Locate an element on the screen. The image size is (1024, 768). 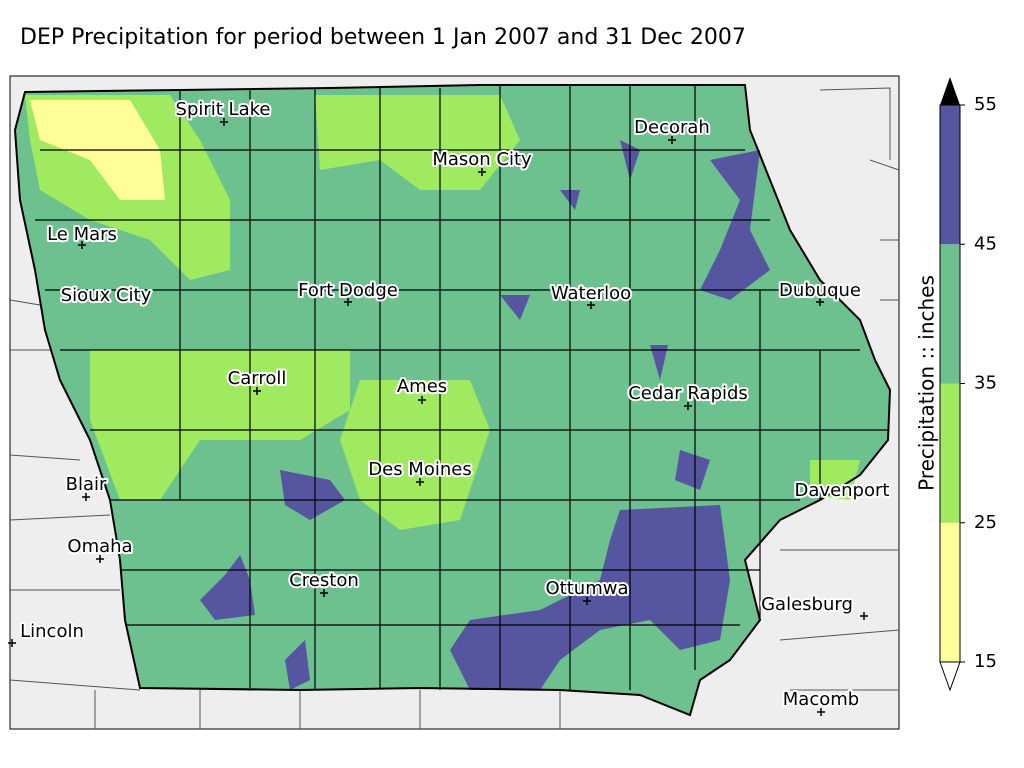
city-label: Le Mars is located at coordinates (82, 234).